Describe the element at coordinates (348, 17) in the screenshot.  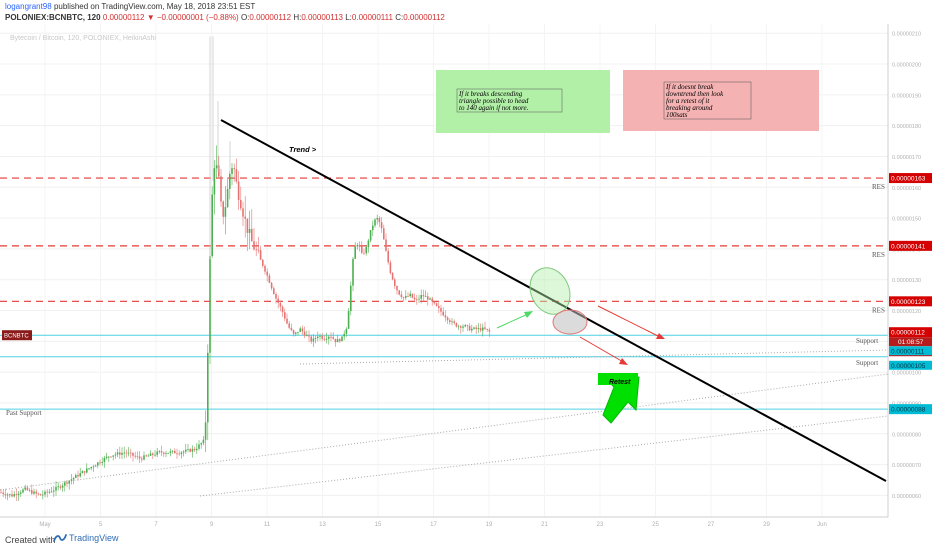
I see `low-label: L:` at that location.